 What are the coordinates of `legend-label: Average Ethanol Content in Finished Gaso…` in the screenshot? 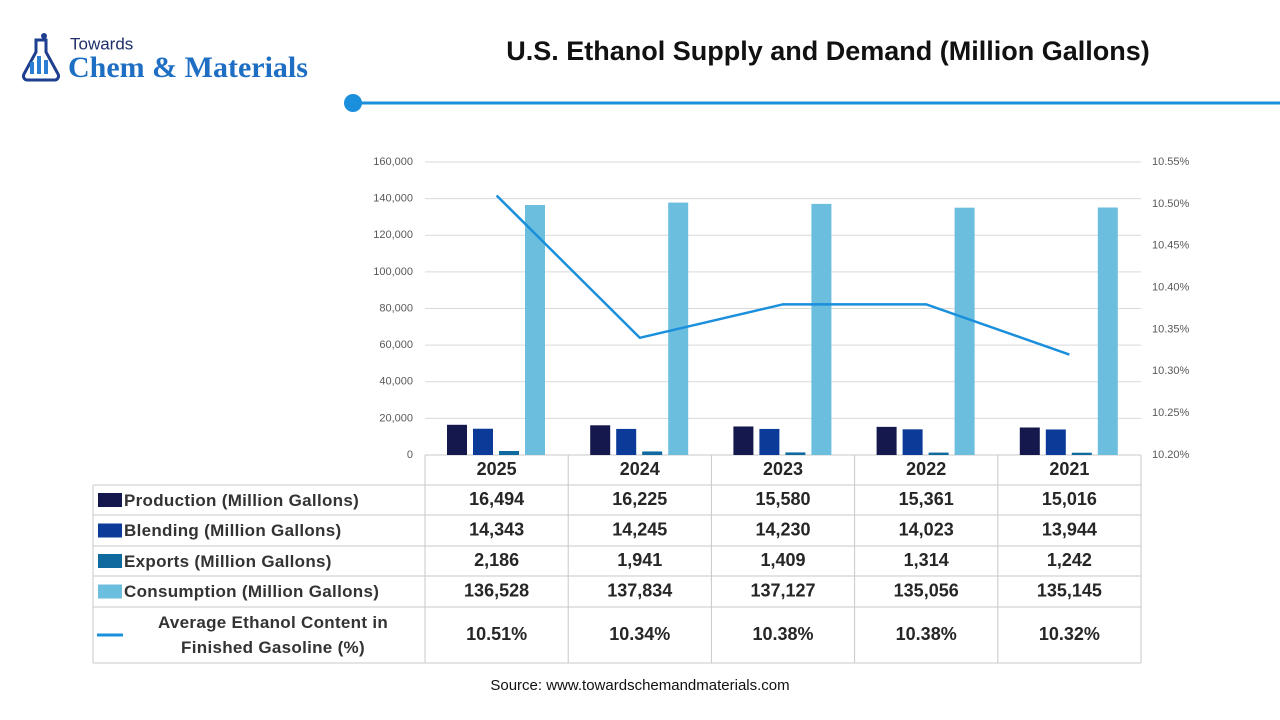 It's located at (273, 635).